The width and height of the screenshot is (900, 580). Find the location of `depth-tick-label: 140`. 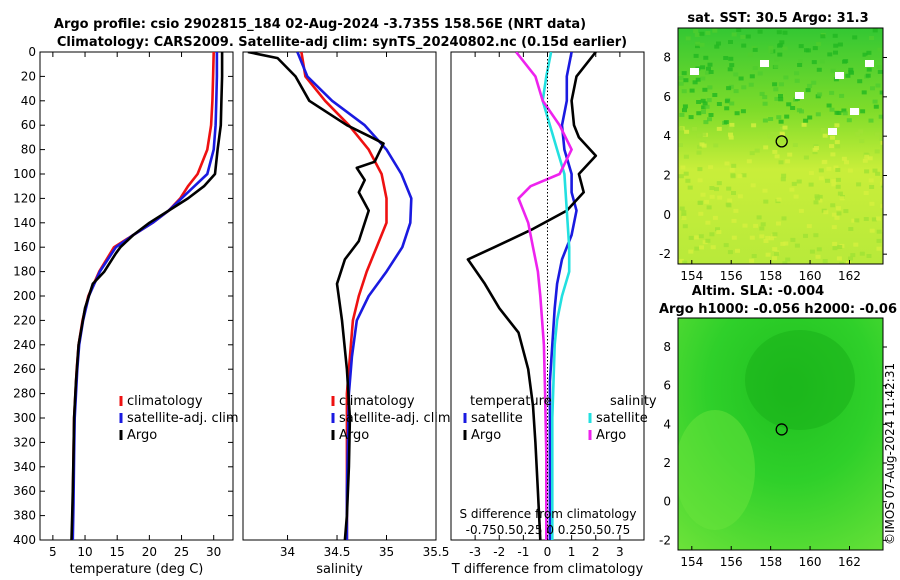

depth-tick-label: 140 is located at coordinates (24, 223).